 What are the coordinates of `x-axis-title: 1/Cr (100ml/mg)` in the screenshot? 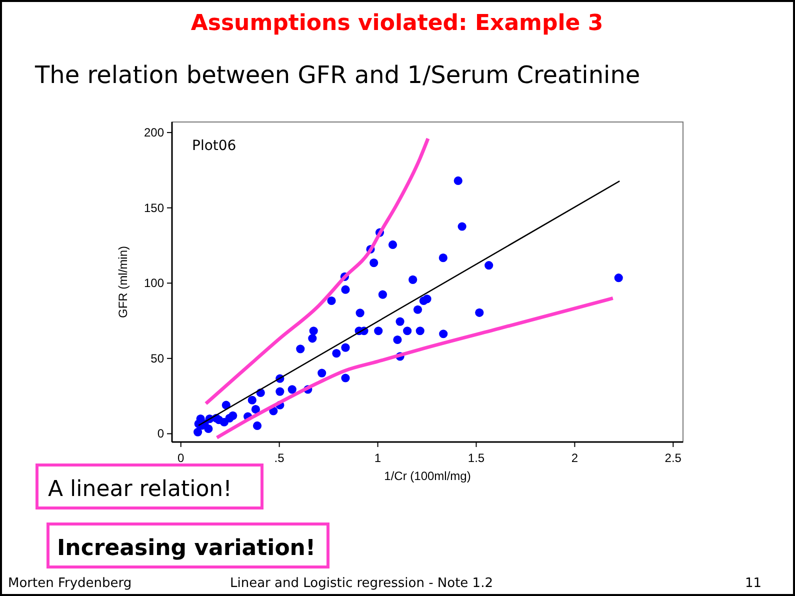 It's located at (427, 476).